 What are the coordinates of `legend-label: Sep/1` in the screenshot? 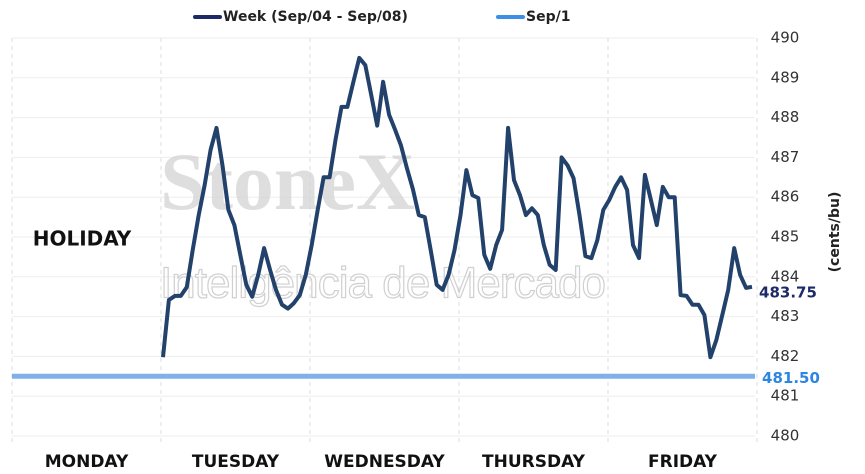 It's located at (548, 17).